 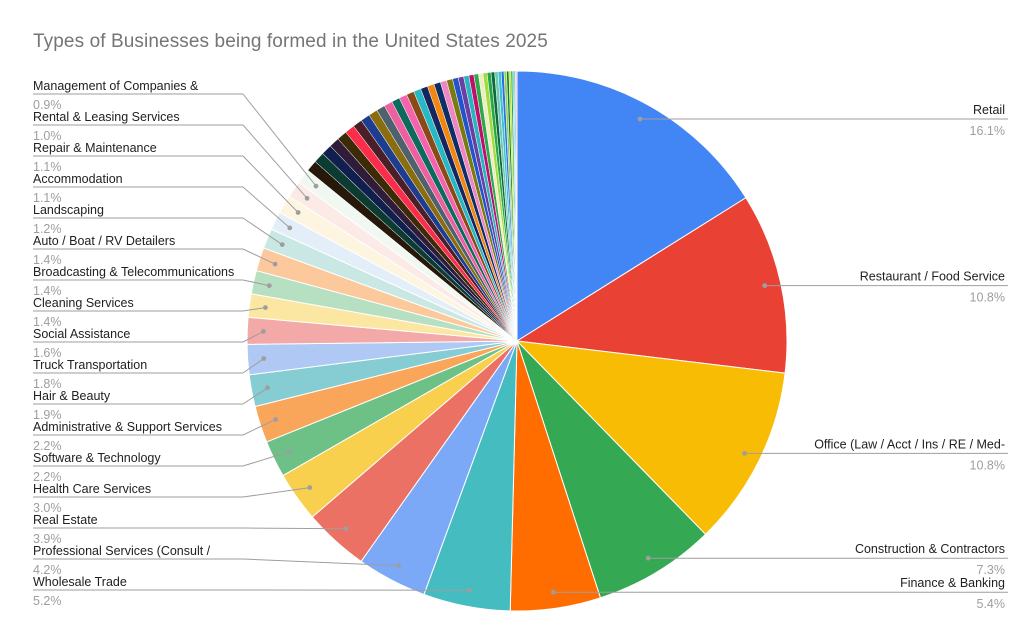 I want to click on slice-label: Auto / Boat / RV Detailers, so click(x=104, y=241).